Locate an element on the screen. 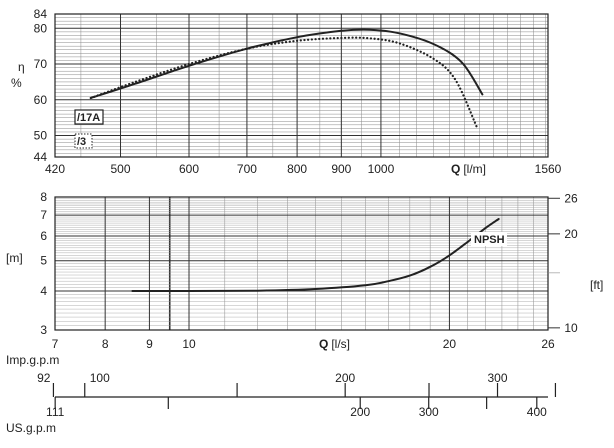 The image size is (614, 448). npsh-x-tick-label: 8 is located at coordinates (105, 344).